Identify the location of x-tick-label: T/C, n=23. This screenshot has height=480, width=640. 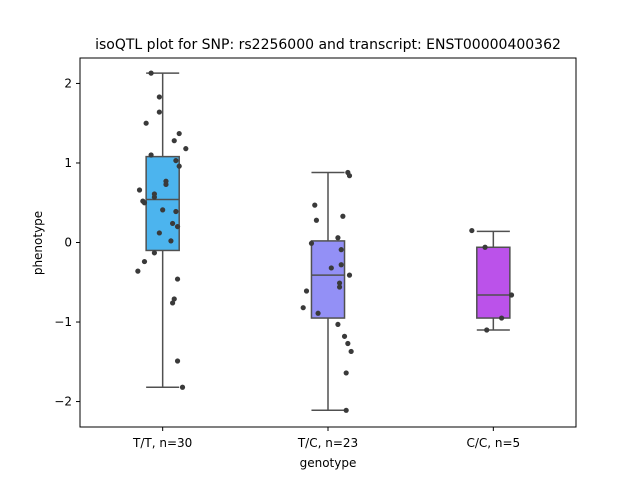
(327, 443).